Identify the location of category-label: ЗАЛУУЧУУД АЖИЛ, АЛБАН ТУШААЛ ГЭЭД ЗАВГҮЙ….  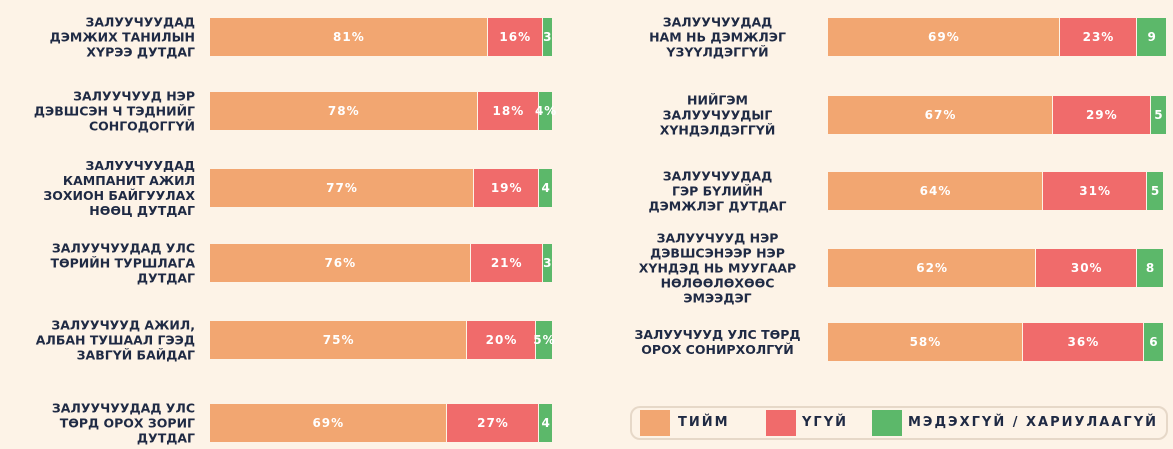
(115, 340).